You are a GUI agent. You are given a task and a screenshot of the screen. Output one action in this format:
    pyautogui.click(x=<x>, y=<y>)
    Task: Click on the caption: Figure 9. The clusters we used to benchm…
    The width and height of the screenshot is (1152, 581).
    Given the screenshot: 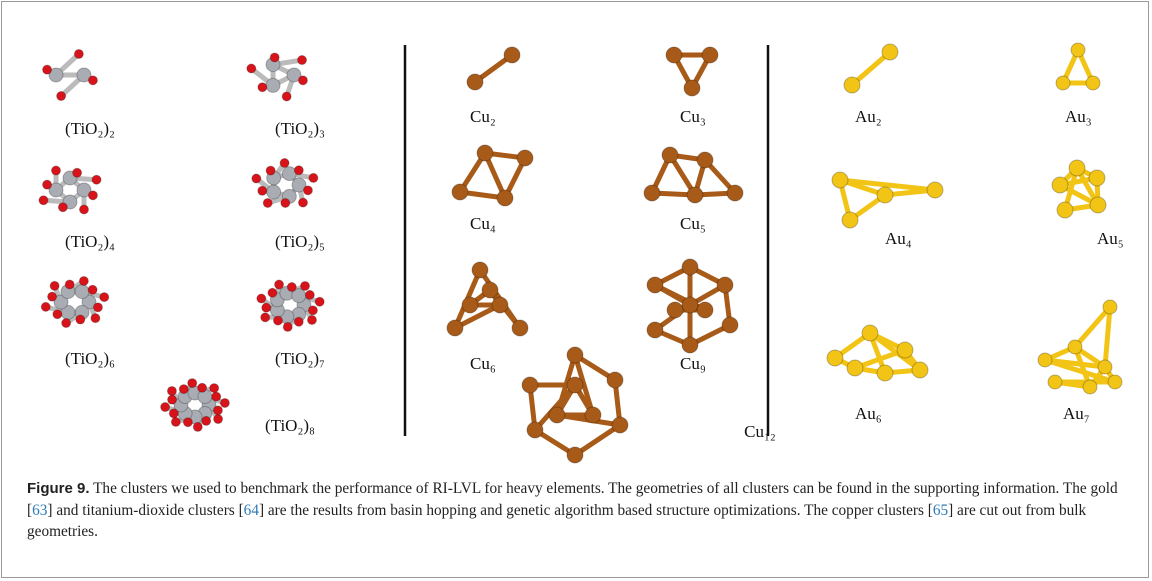 What is the action you would take?
    pyautogui.click(x=577, y=510)
    